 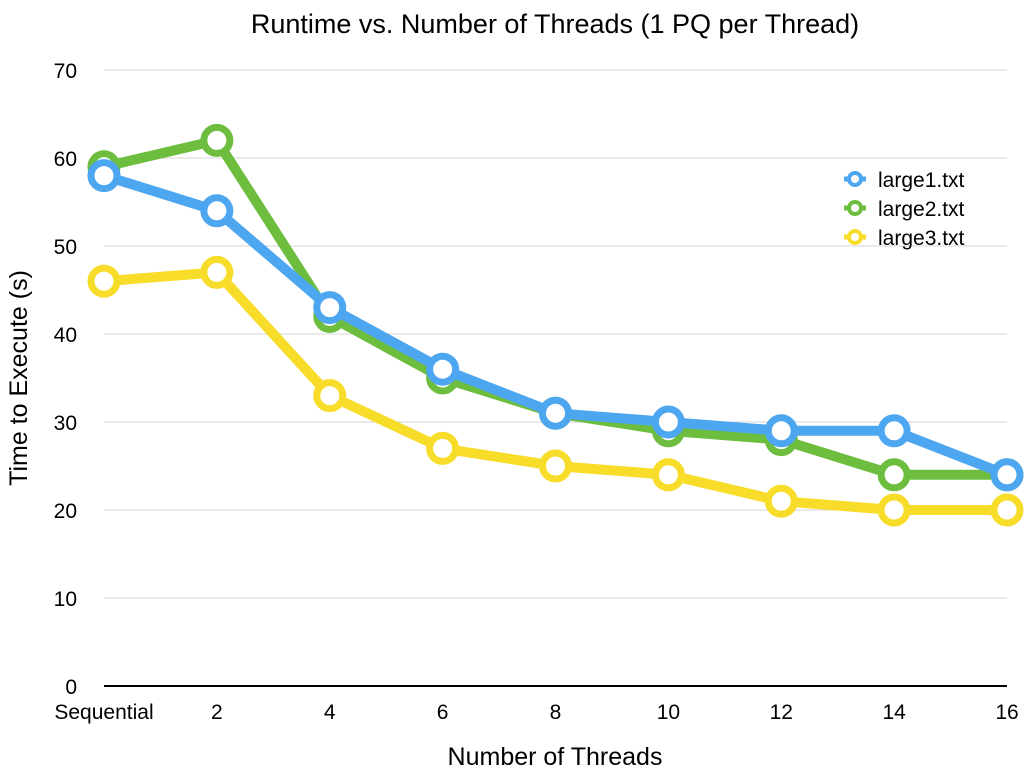 What do you see at coordinates (65, 599) in the screenshot?
I see `y-tick-label: 10` at bounding box center [65, 599].